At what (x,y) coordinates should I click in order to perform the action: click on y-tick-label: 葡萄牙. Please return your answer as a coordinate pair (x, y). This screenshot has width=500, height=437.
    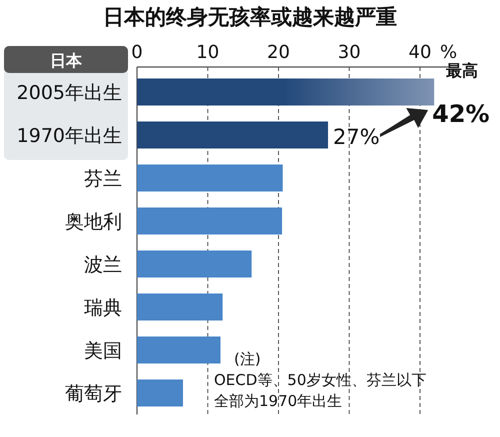
    Looking at the image, I should click on (93, 394).